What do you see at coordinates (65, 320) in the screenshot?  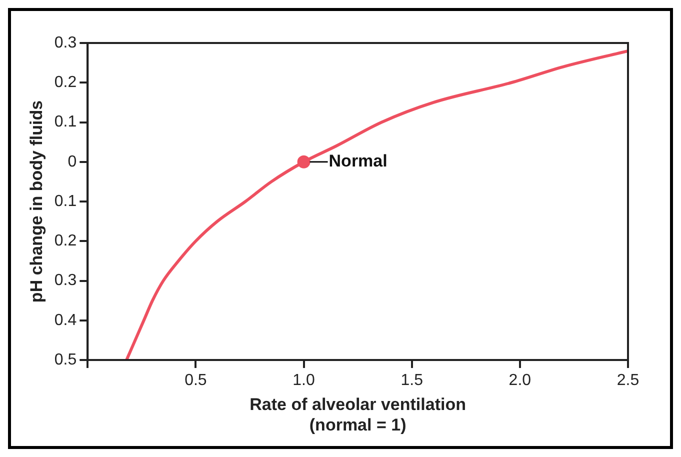 I see `y-tick-label: 0.4` at bounding box center [65, 320].